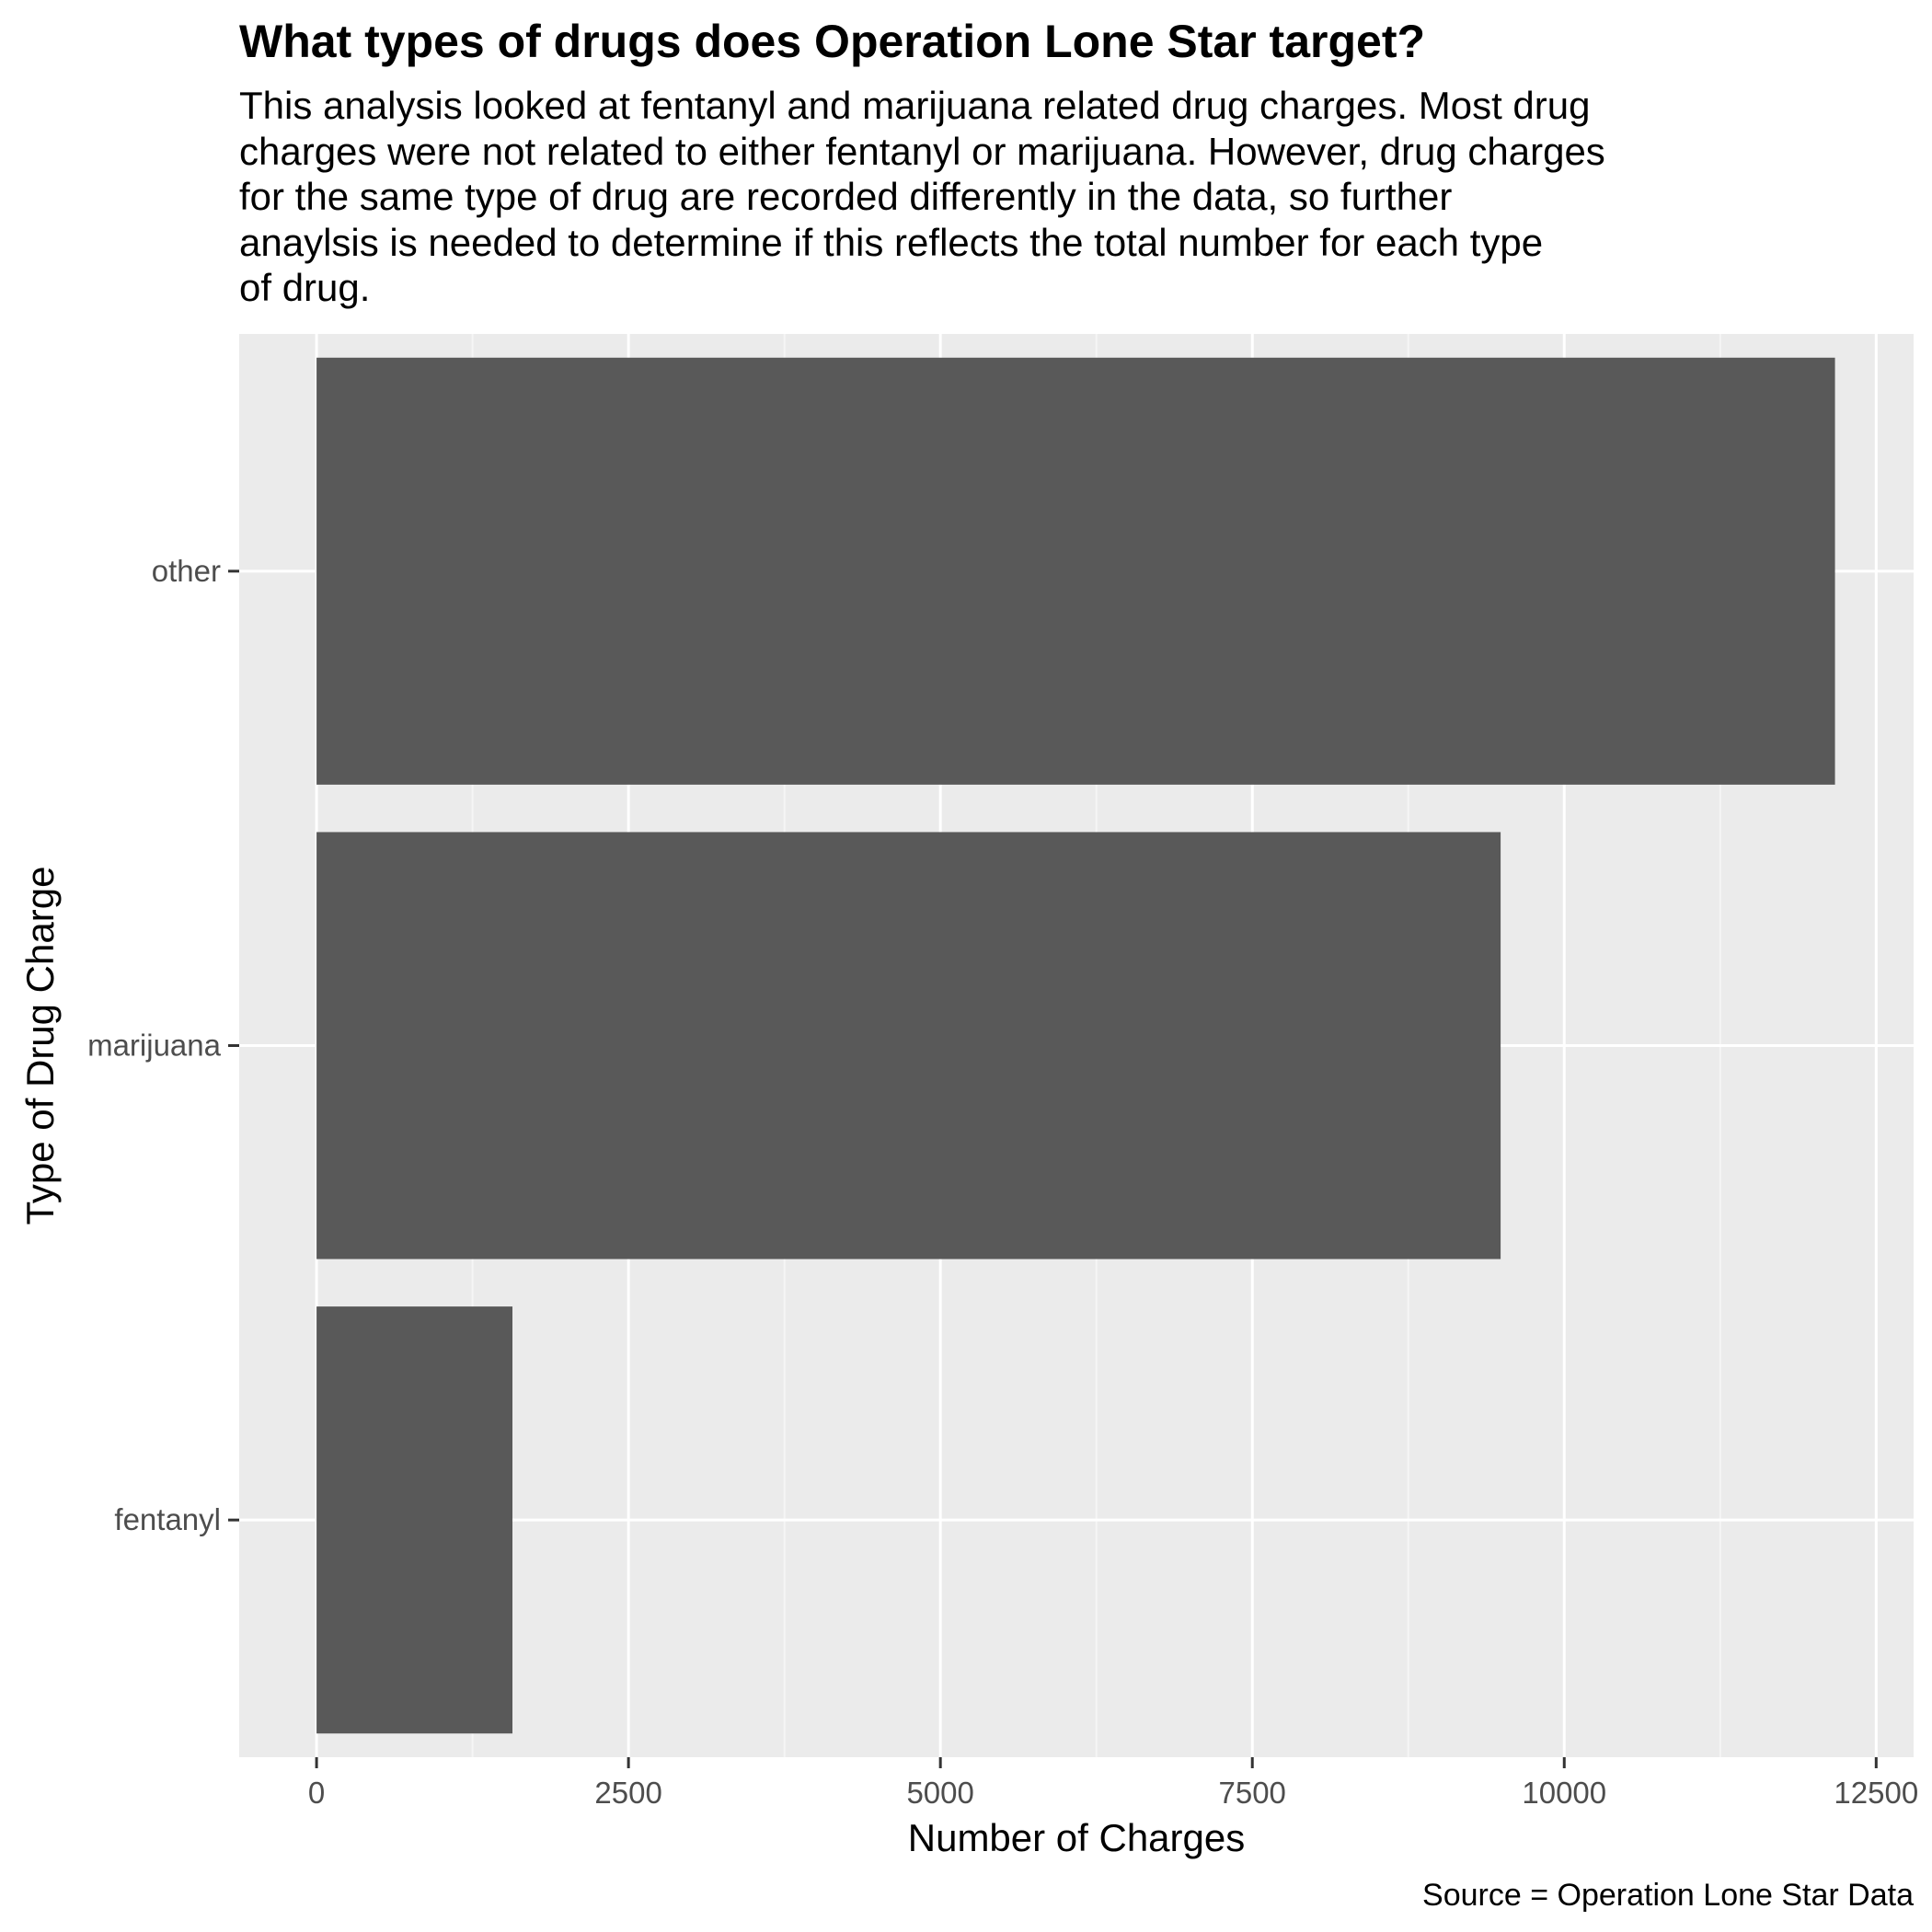 This screenshot has height=1932, width=1932. Describe the element at coordinates (939, 1793) in the screenshot. I see `x-tick-label: 5000` at that location.